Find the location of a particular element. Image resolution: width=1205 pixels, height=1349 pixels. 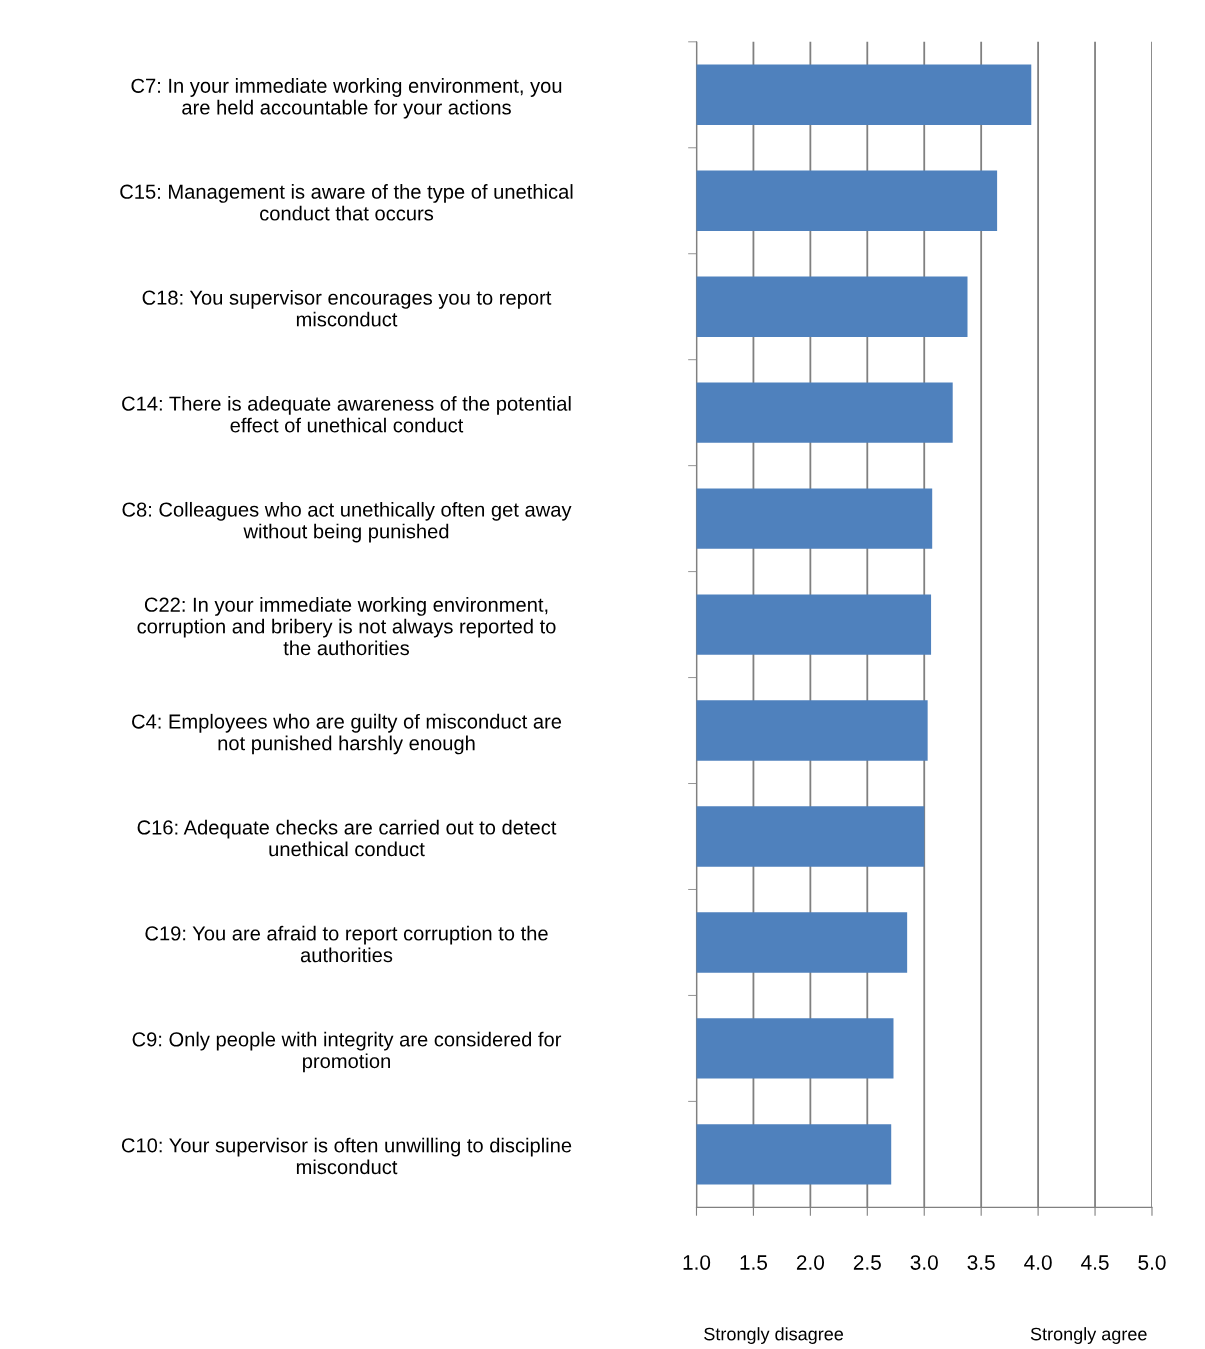

x-tick-label: 4.5 is located at coordinates (1095, 1262).